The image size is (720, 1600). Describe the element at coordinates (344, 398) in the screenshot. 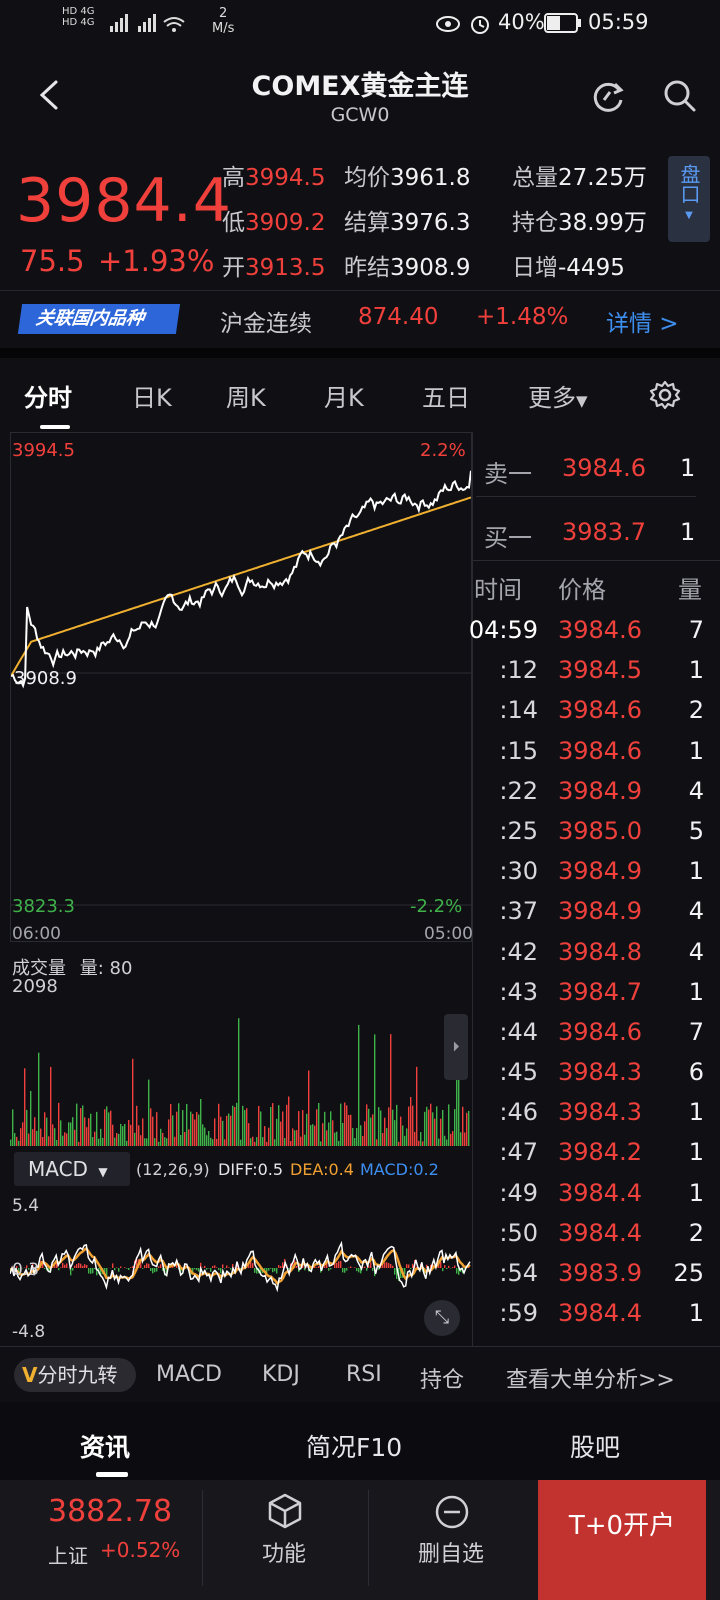

I see `tab-monthly-k: 月K` at that location.